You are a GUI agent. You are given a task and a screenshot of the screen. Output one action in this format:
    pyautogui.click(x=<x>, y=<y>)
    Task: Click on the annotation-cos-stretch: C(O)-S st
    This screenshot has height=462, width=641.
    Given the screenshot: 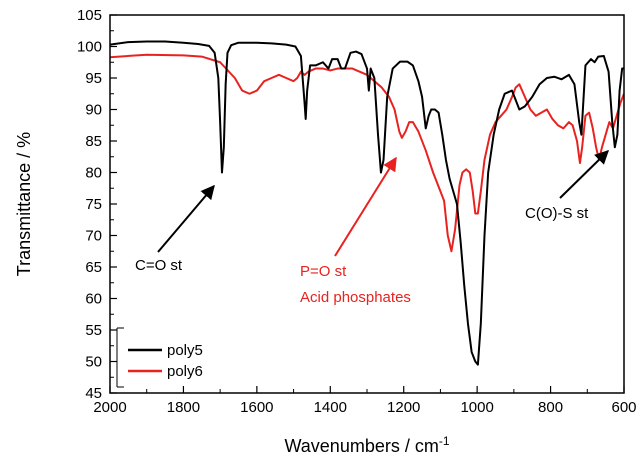 What is the action you would take?
    pyautogui.click(x=567, y=186)
    